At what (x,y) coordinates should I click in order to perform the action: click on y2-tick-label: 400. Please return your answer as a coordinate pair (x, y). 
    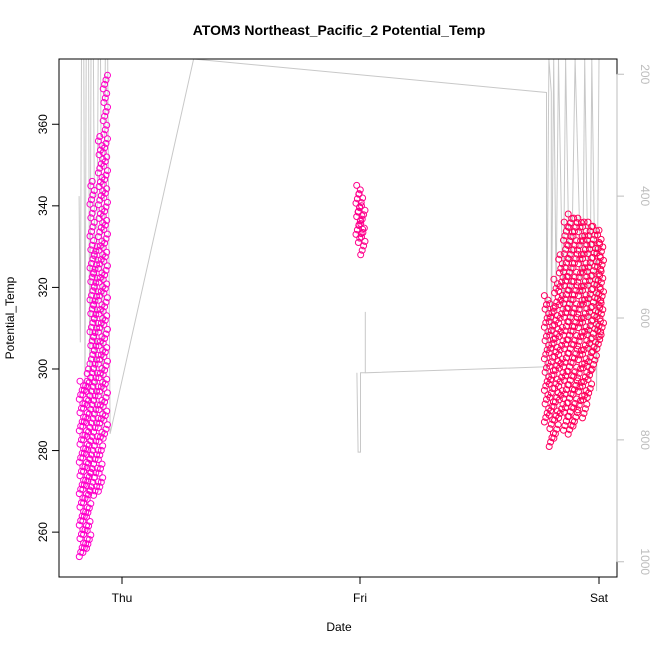
    Looking at the image, I should click on (644, 196).